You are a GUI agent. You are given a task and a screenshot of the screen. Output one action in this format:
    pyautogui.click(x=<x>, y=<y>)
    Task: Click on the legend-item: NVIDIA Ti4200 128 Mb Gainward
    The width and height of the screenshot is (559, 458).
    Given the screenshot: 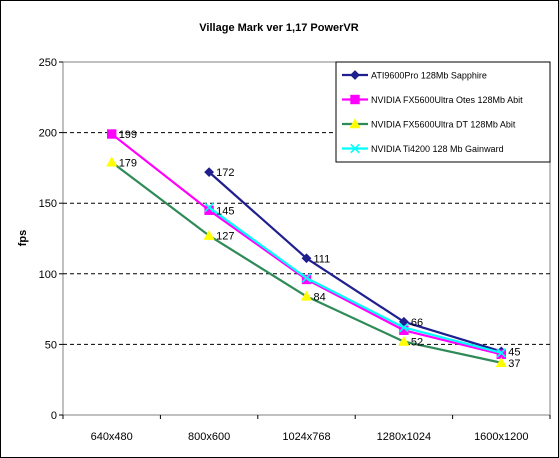 What is the action you would take?
    pyautogui.click(x=423, y=148)
    